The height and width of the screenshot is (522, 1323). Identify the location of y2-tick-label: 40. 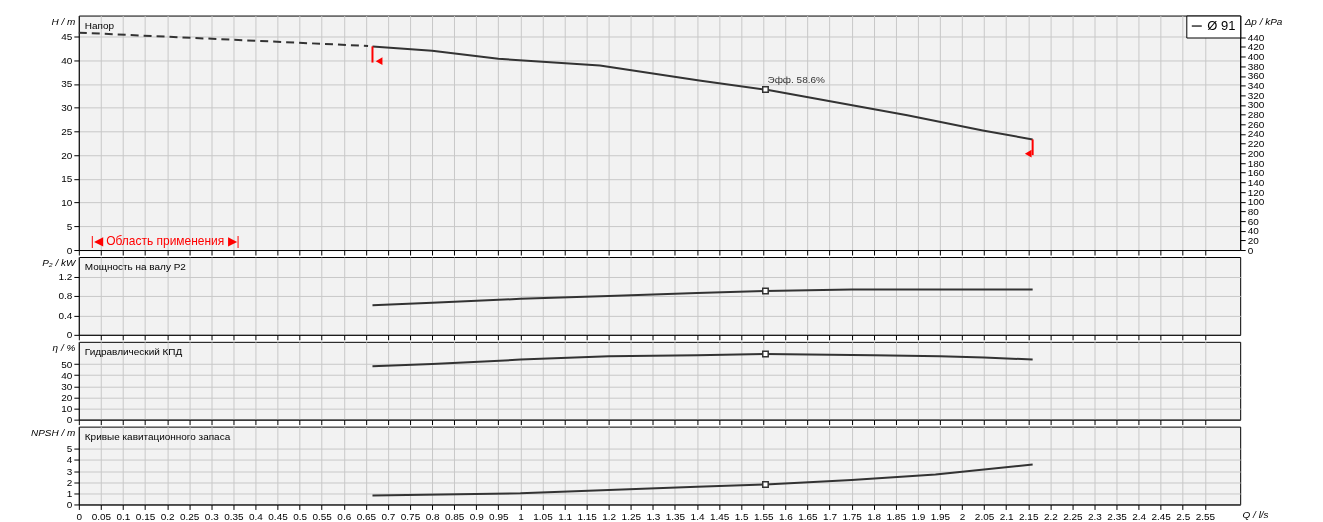
(1253, 231).